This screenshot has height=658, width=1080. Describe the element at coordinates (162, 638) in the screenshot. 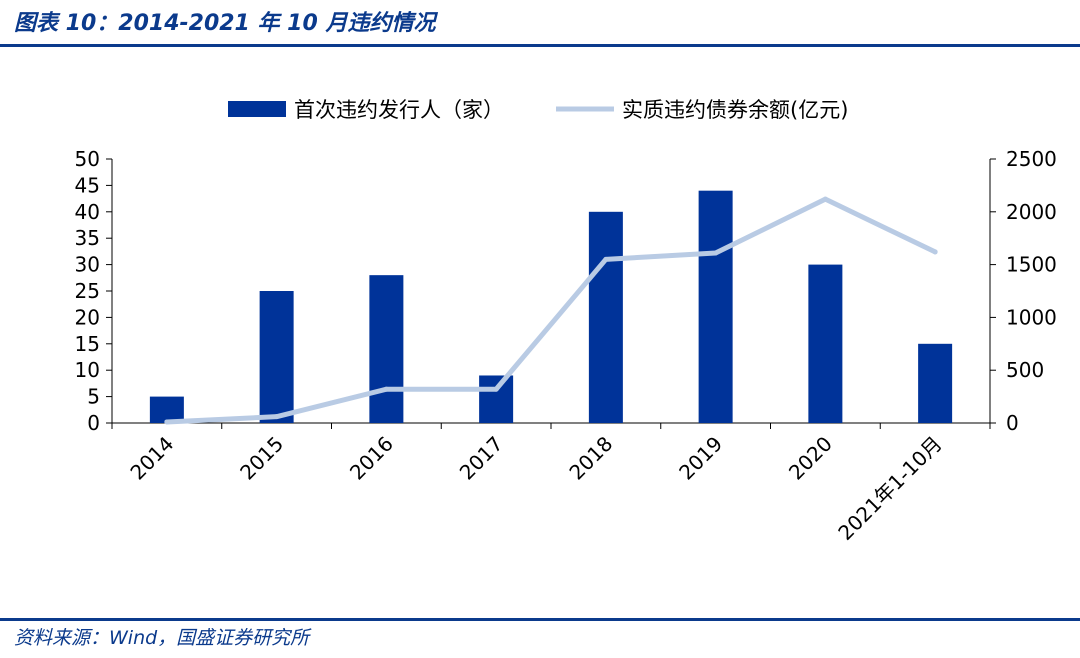

I see `source-note: 资料来源：Wind，国盛证券研究所` at that location.